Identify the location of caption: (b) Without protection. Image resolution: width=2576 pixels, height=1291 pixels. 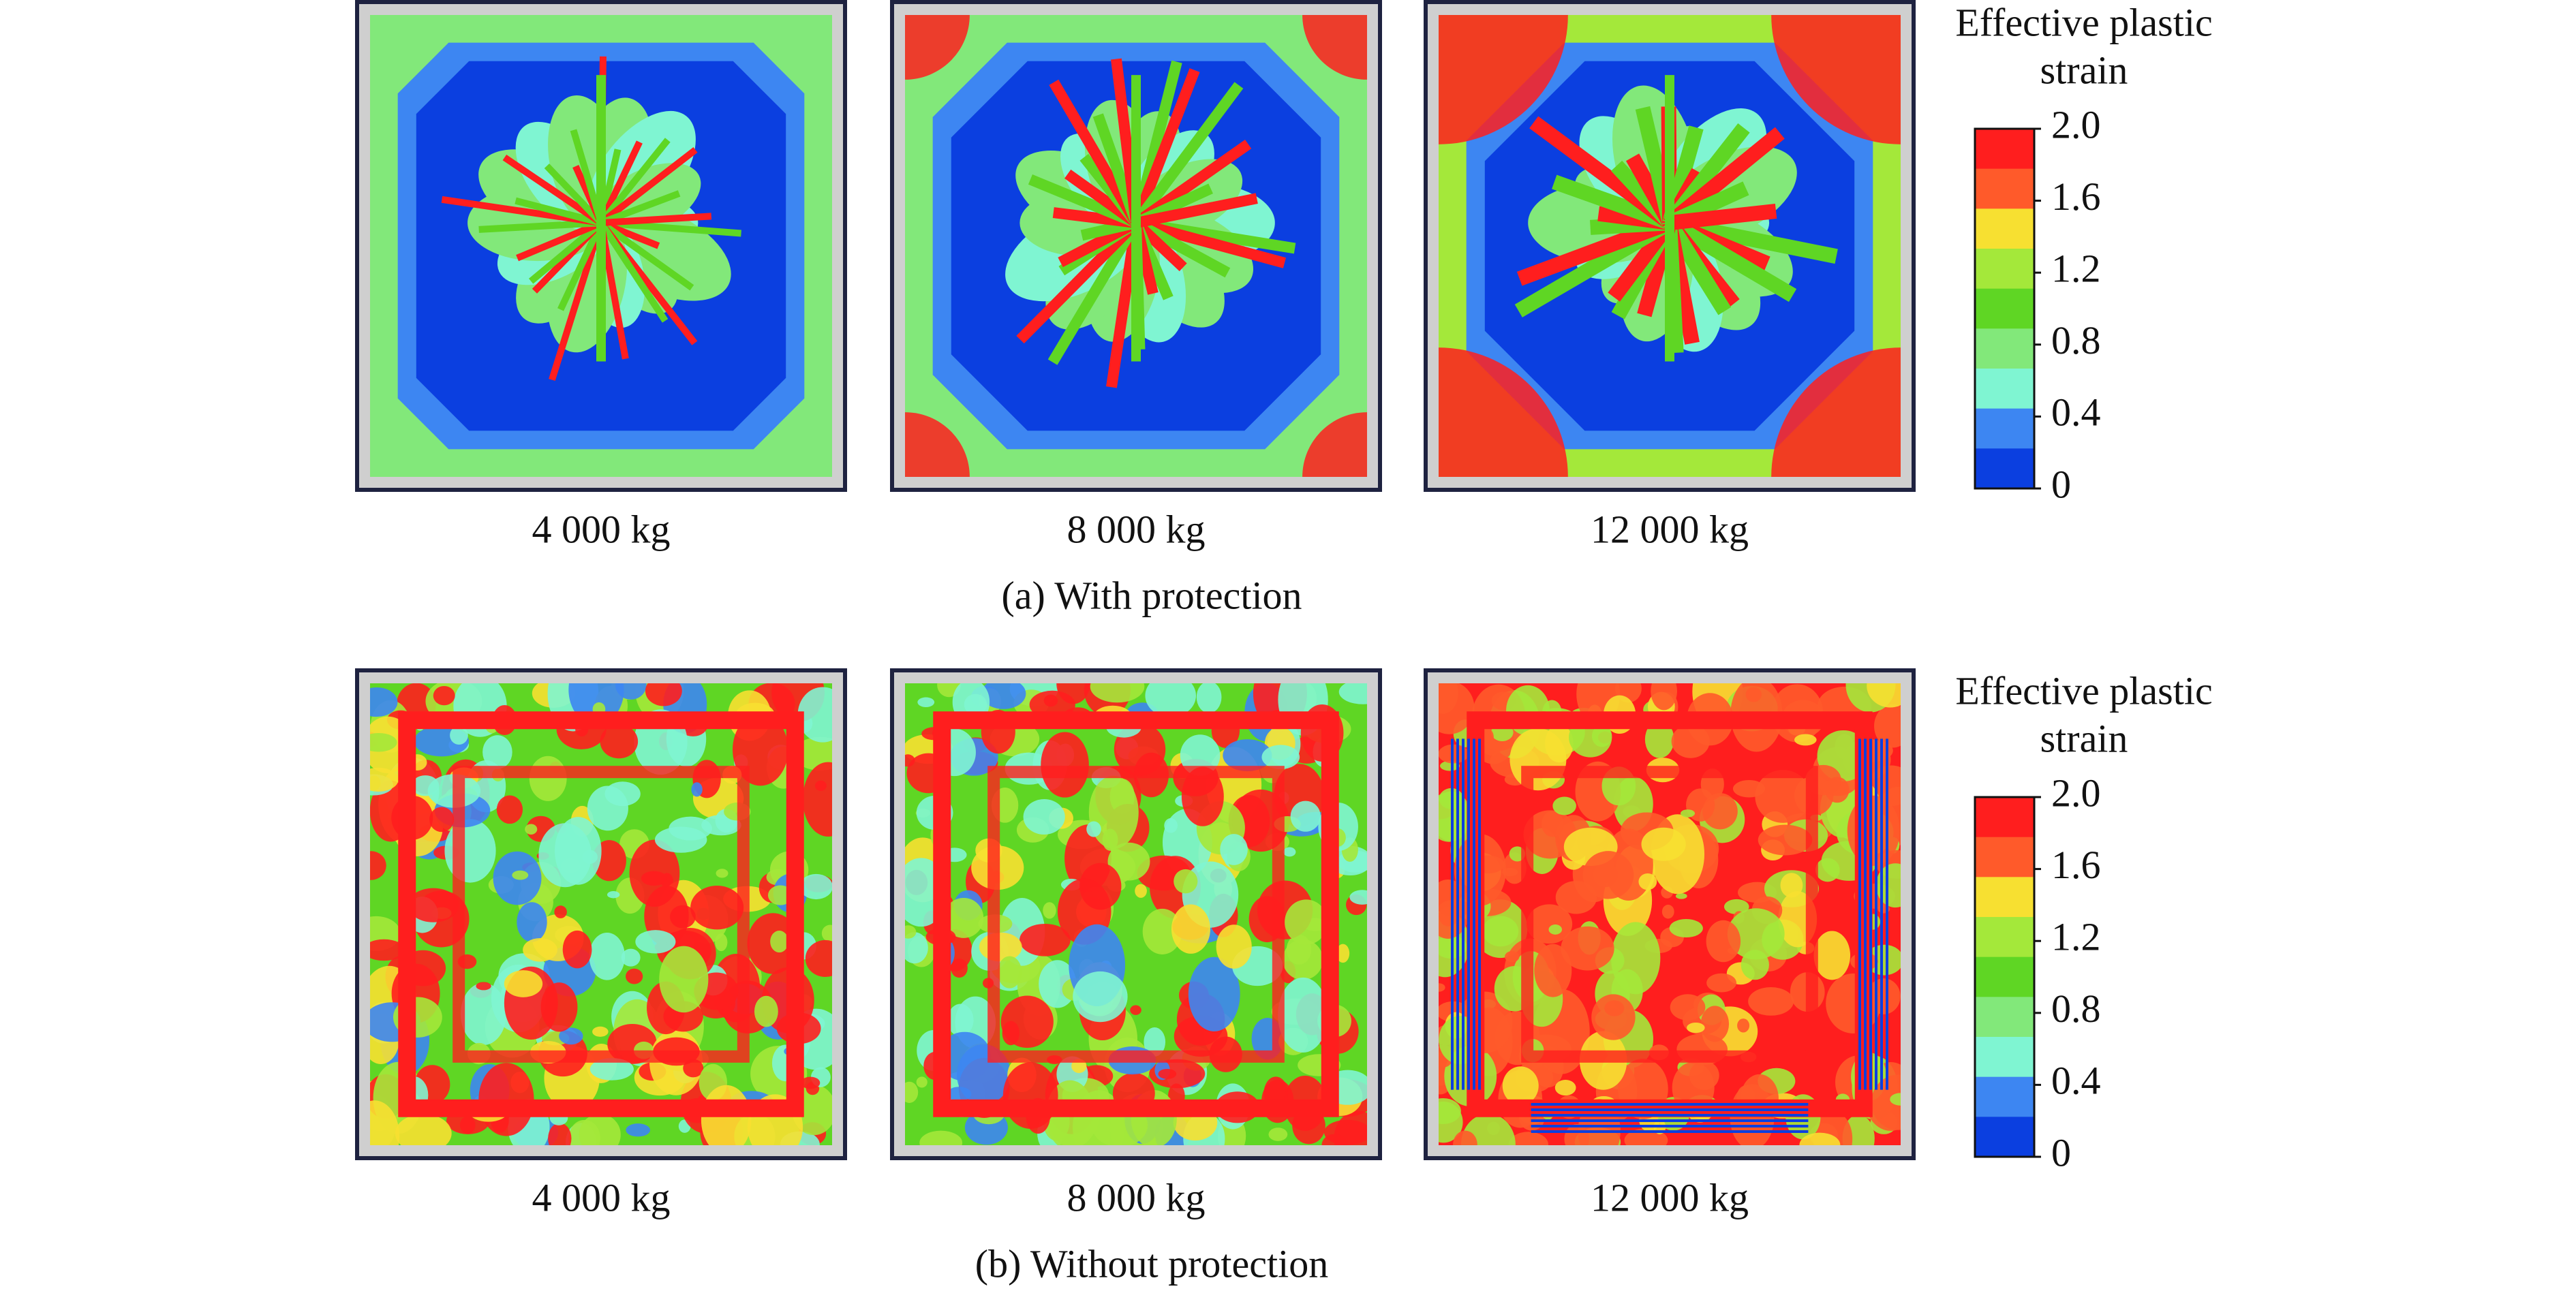
(1152, 1264).